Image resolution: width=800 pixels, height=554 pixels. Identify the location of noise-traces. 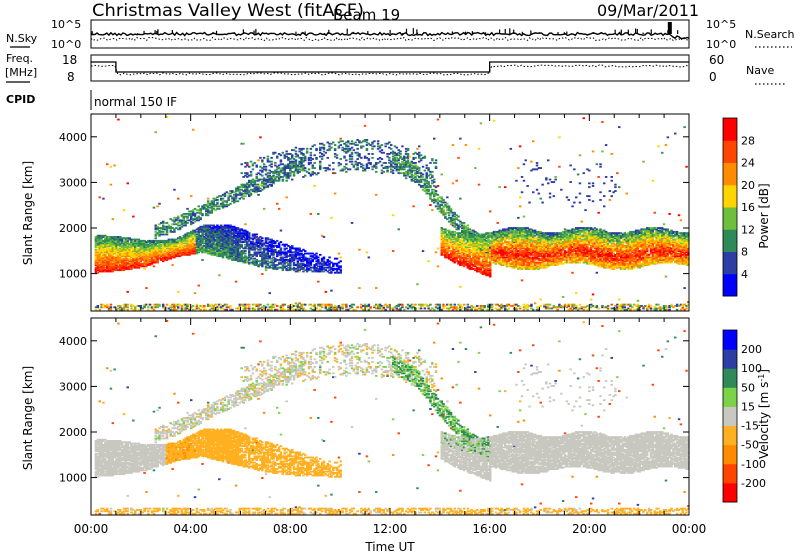
(390, 32).